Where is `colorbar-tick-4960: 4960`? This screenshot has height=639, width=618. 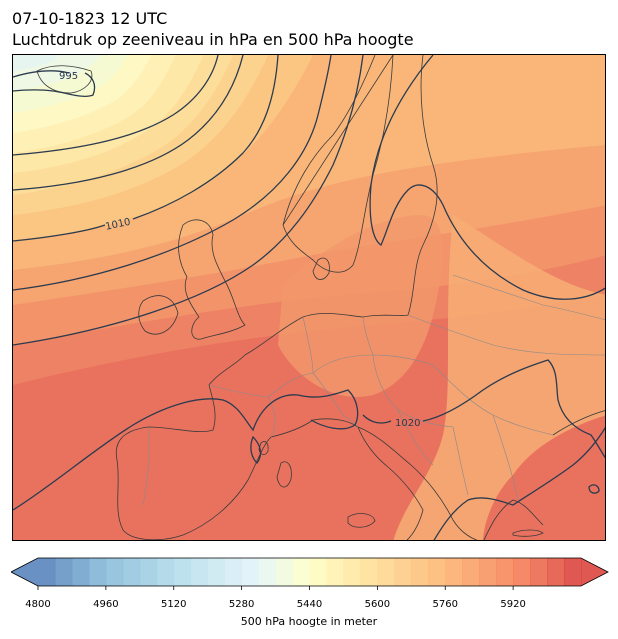 colorbar-tick-4960: 4960 is located at coordinates (106, 604).